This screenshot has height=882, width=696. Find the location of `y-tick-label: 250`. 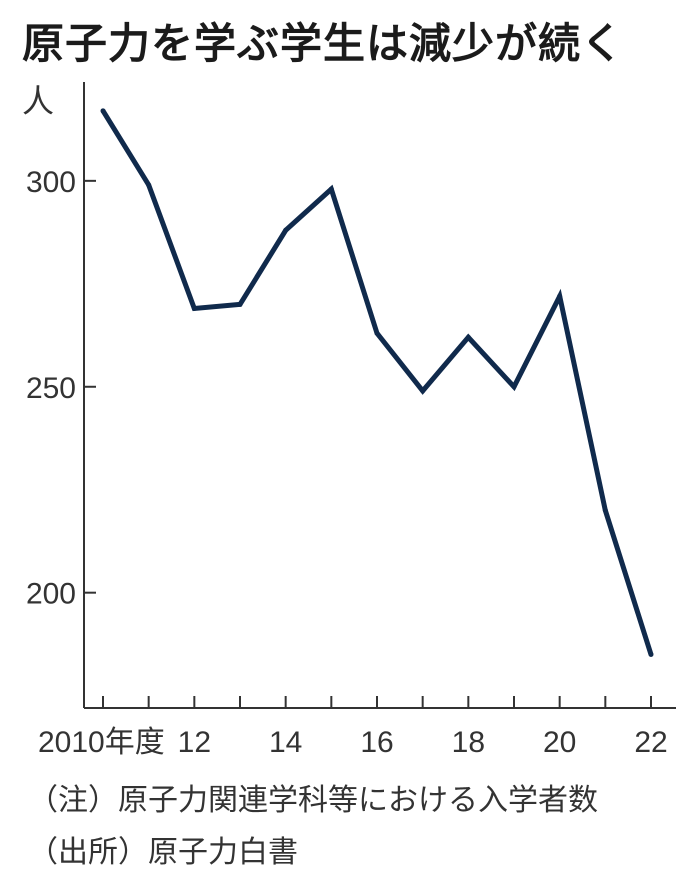

y-tick-label: 250 is located at coordinates (51, 388).